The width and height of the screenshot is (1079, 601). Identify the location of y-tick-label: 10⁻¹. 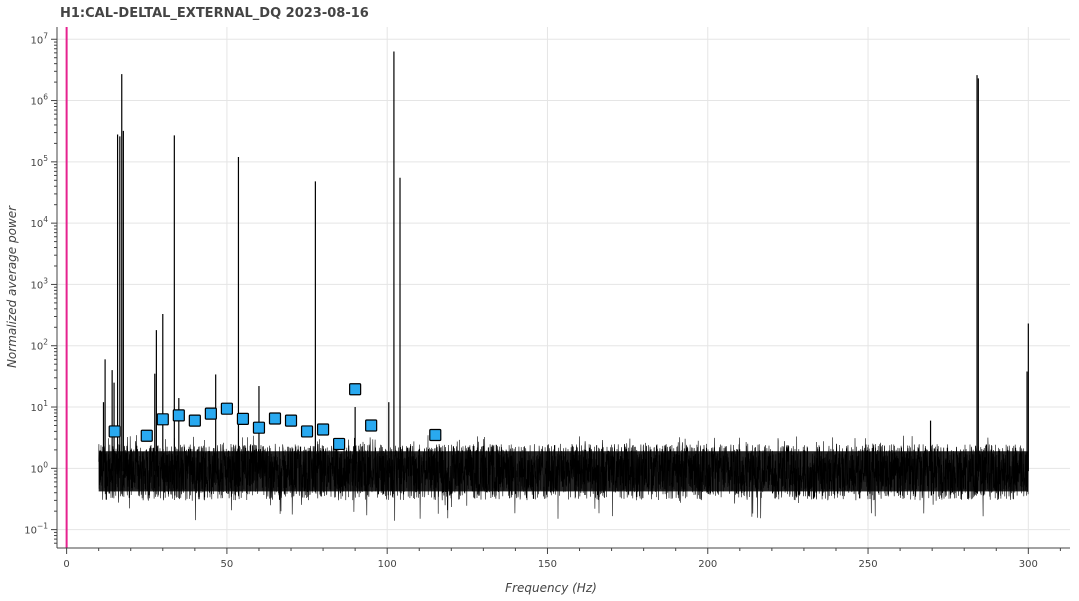
(36, 529).